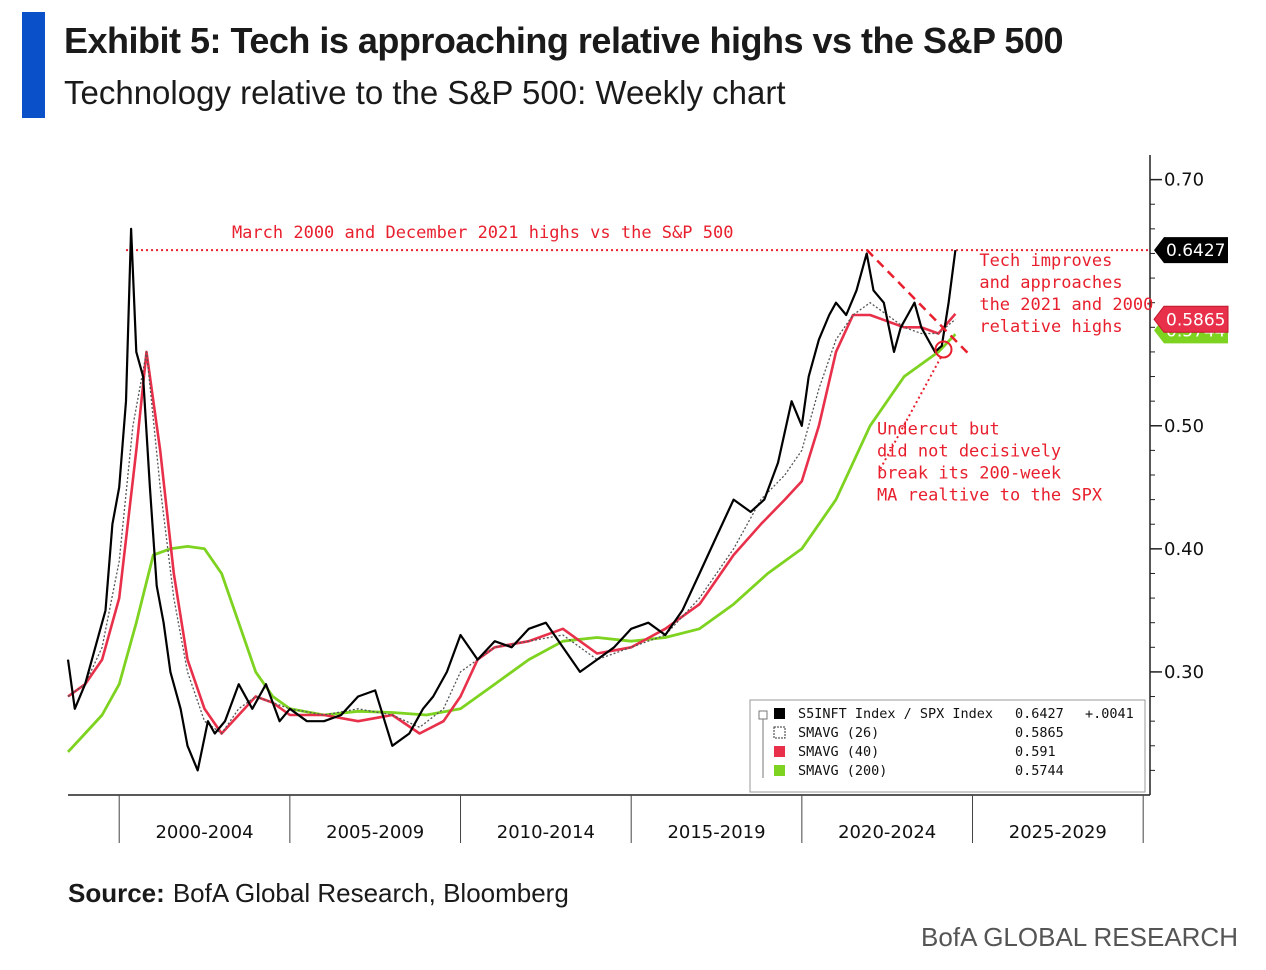  I want to click on legend-swatch-ratio, so click(779, 713).